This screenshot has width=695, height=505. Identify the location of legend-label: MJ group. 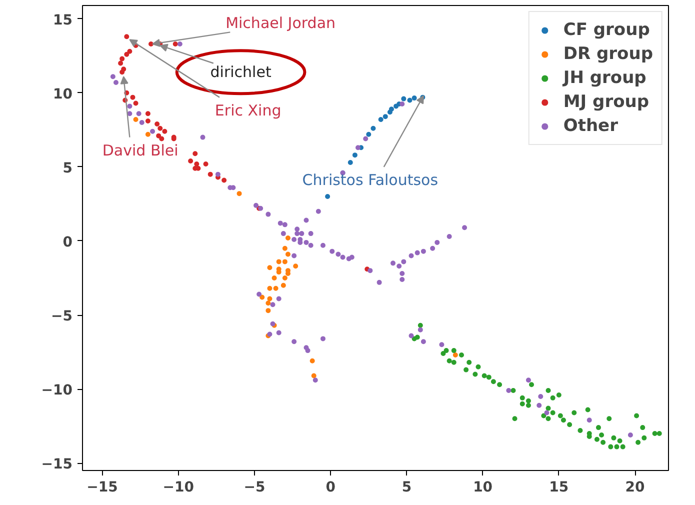
(606, 102).